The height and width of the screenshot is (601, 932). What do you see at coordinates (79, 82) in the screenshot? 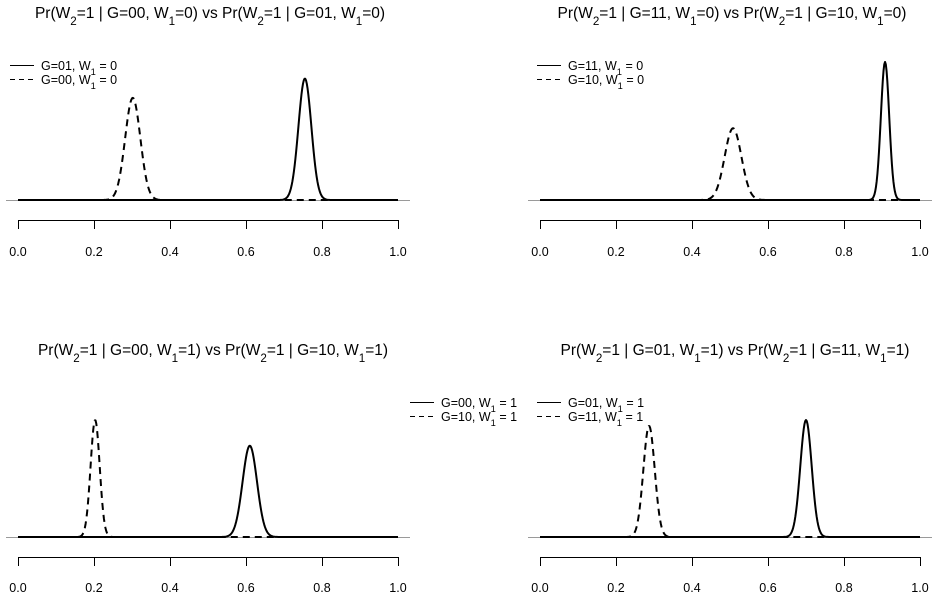
I see `legend-entry-label: G=00, W1 = 0` at bounding box center [79, 82].